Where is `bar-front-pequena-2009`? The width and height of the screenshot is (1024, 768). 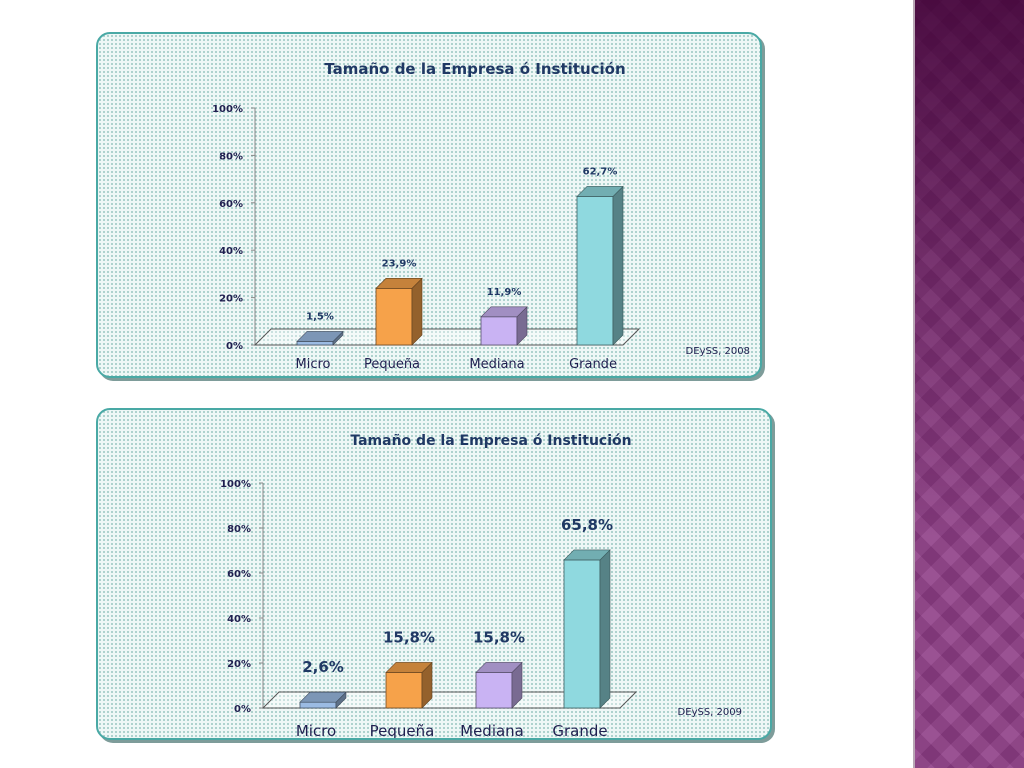 bar-front-pequena-2009 is located at coordinates (404, 690).